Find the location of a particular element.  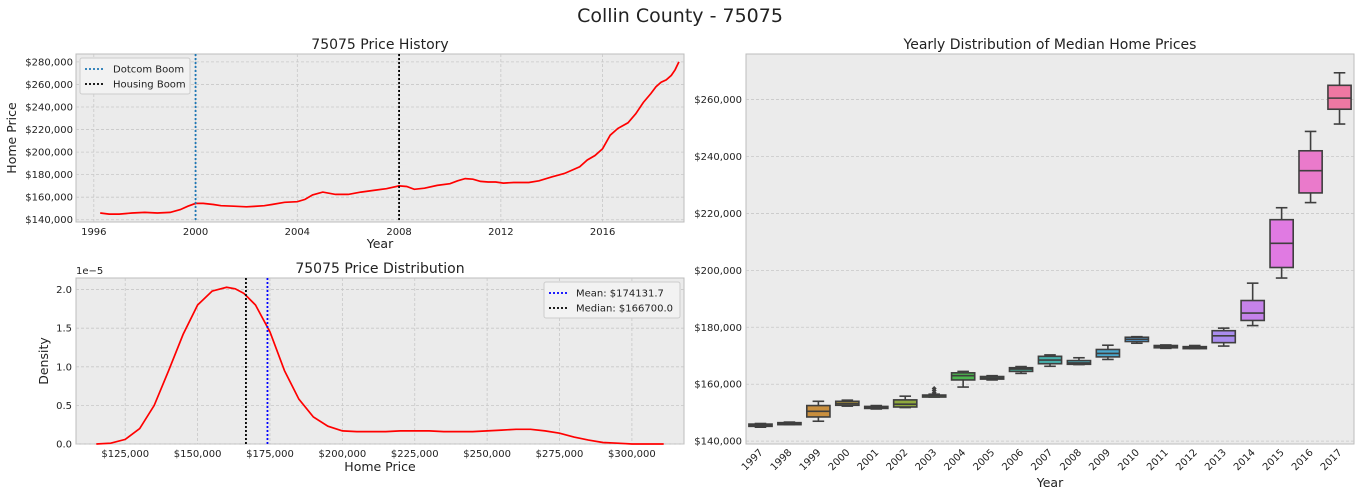

y-tick-label: 2.0 is located at coordinates (64, 290).